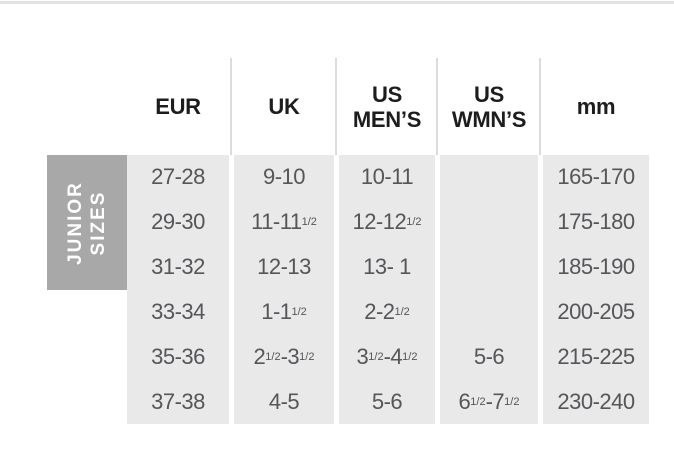  I want to click on cell-us-mens: 12-12 1/2, so click(387, 222).